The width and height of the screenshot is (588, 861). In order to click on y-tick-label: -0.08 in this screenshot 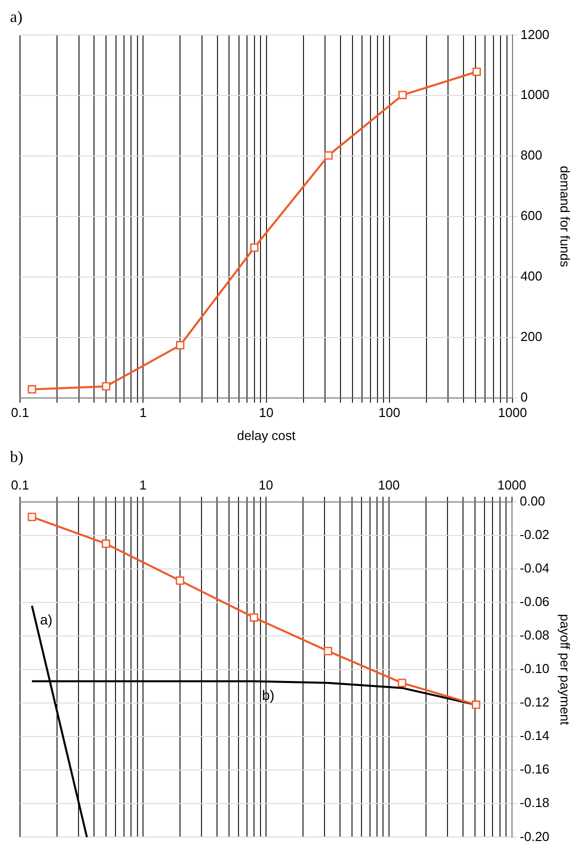, I will do `click(535, 635)`.